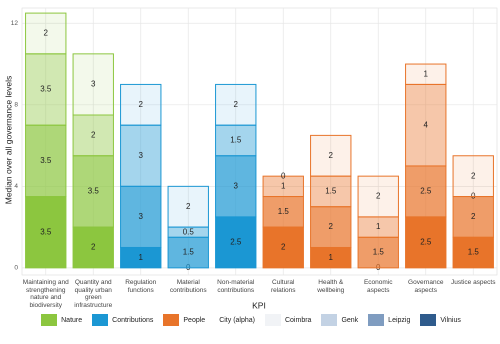 The height and width of the screenshot is (344, 500). I want to click on legend-label: Nature, so click(72, 320).